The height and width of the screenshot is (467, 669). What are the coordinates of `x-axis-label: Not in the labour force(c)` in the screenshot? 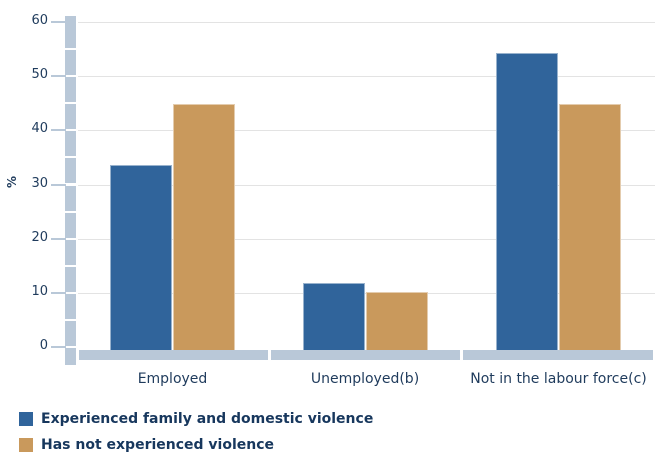 It's located at (558, 379).